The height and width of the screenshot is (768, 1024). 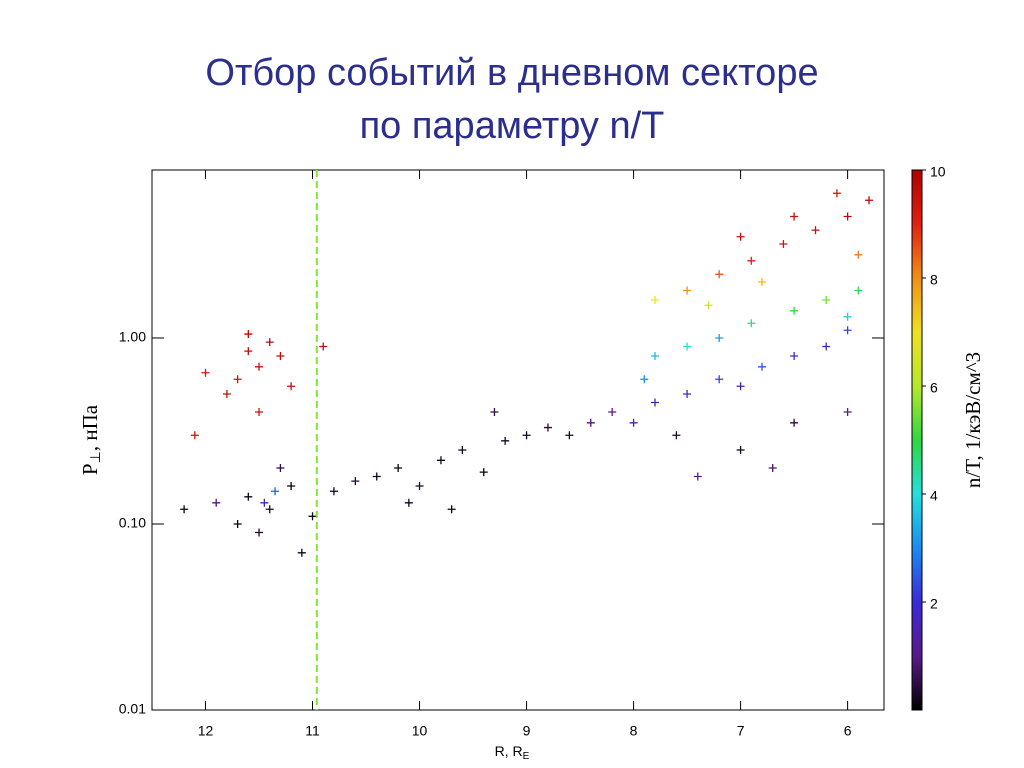 What do you see at coordinates (512, 126) in the screenshot?
I see `title-line: по параметру n/T` at bounding box center [512, 126].